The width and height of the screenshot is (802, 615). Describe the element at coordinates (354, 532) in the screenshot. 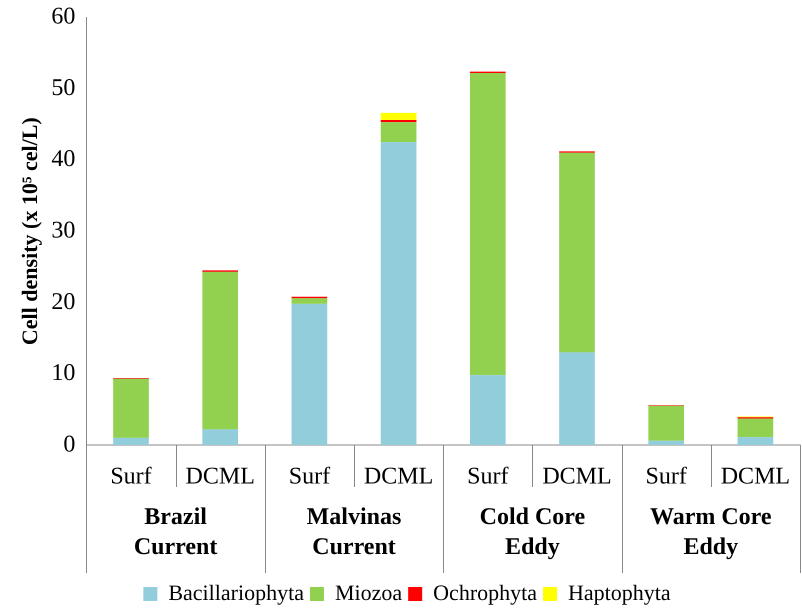

I see `text: Malvinas Current` at that location.